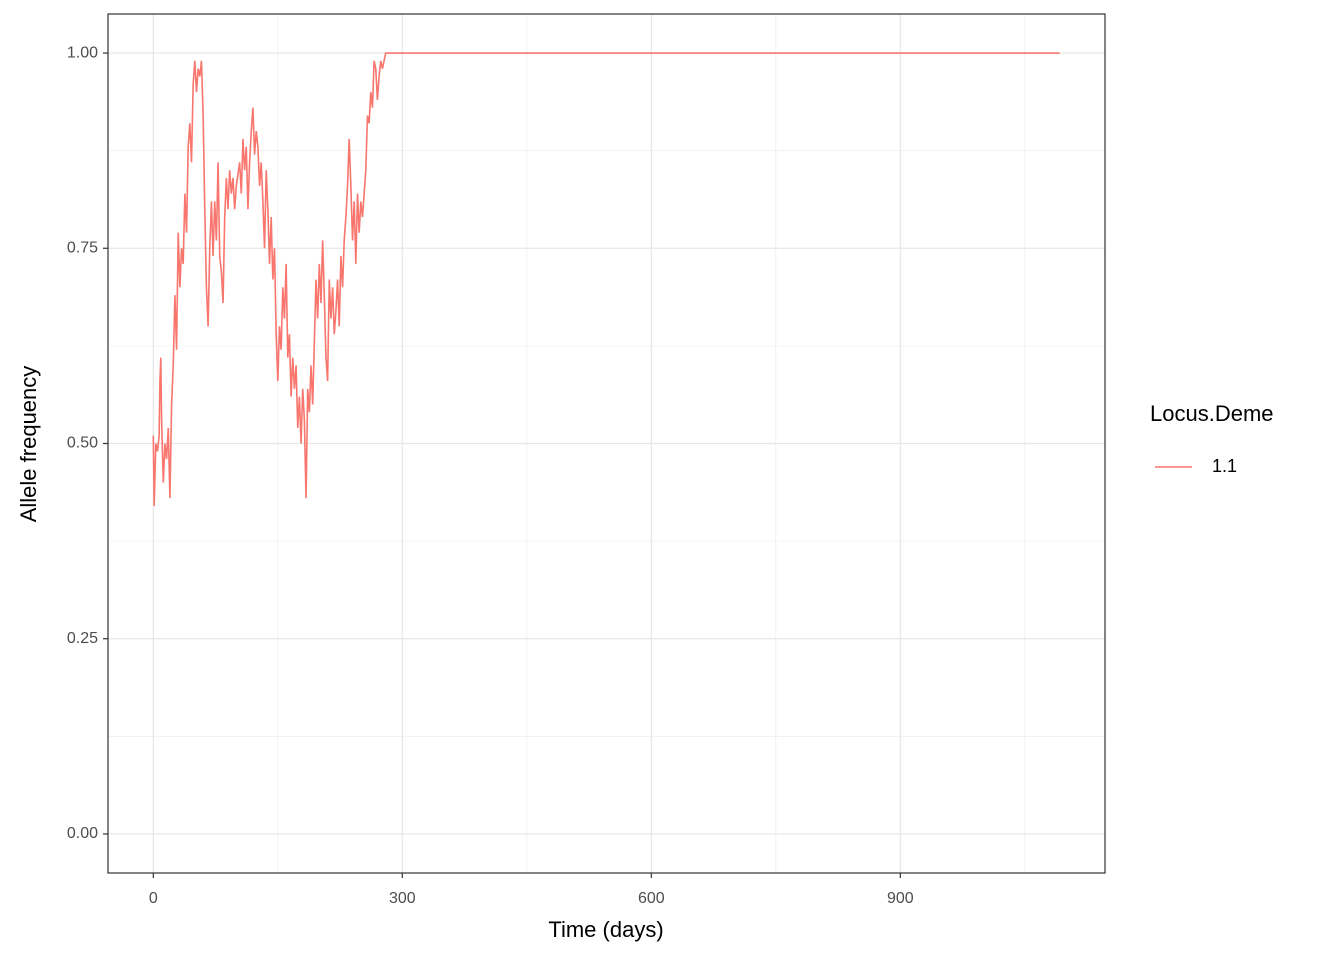 The width and height of the screenshot is (1344, 960). Describe the element at coordinates (82, 52) in the screenshot. I see `y-tick-label: 1.00` at that location.